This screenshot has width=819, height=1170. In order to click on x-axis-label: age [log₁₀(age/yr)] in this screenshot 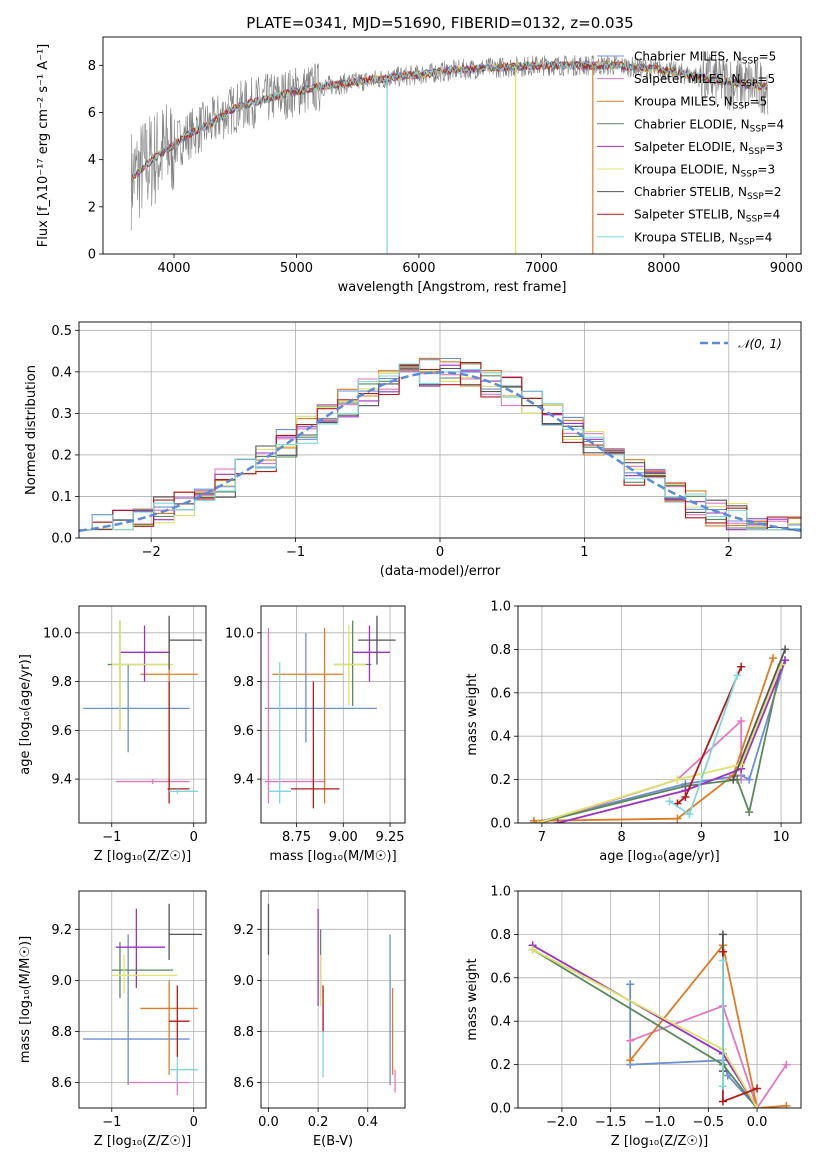, I will do `click(659, 856)`.